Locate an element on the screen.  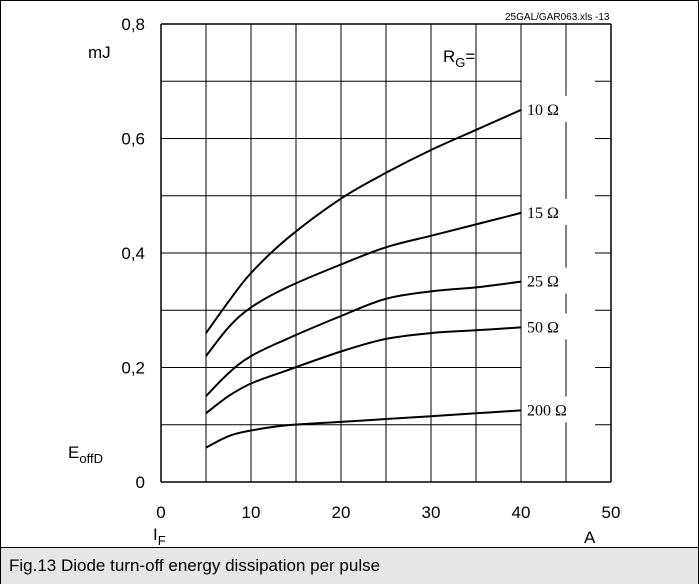
y-tick-label: 0,4 is located at coordinates (133, 253).